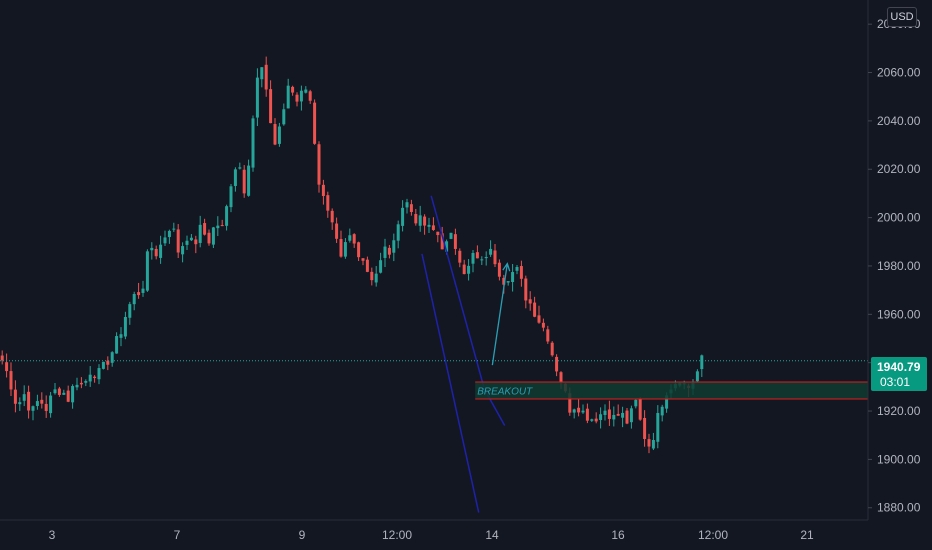 This screenshot has width=932, height=550. Describe the element at coordinates (899, 169) in the screenshot. I see `y-tick-label: 2020.00` at that location.